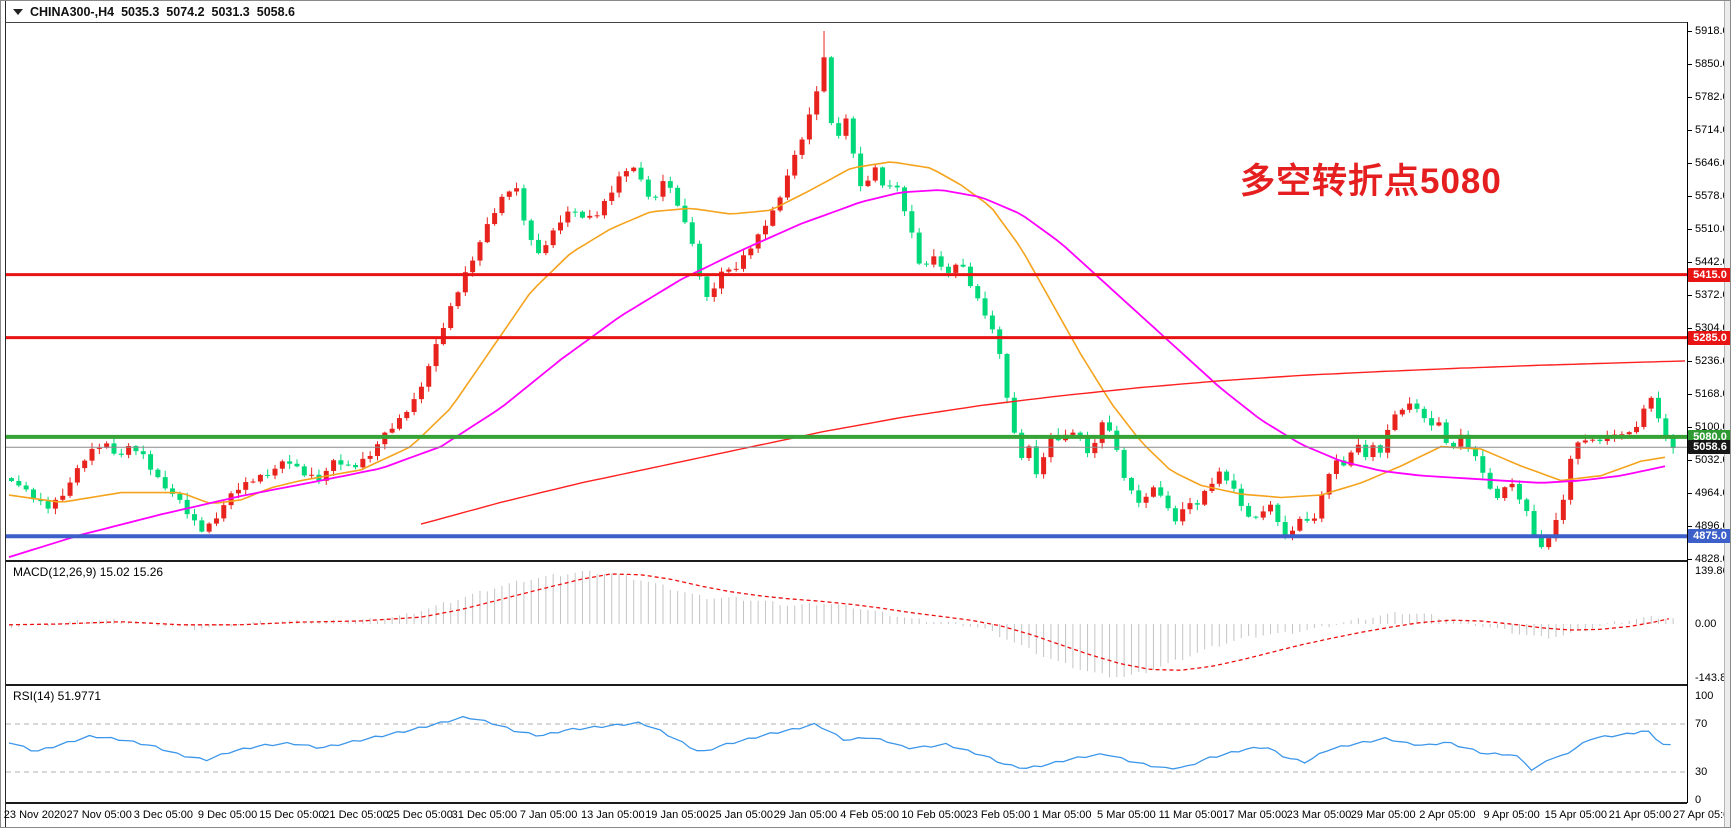 This screenshot has height=828, width=1731. I want to click on price-tick-label: 4828.0, so click(1712, 558).